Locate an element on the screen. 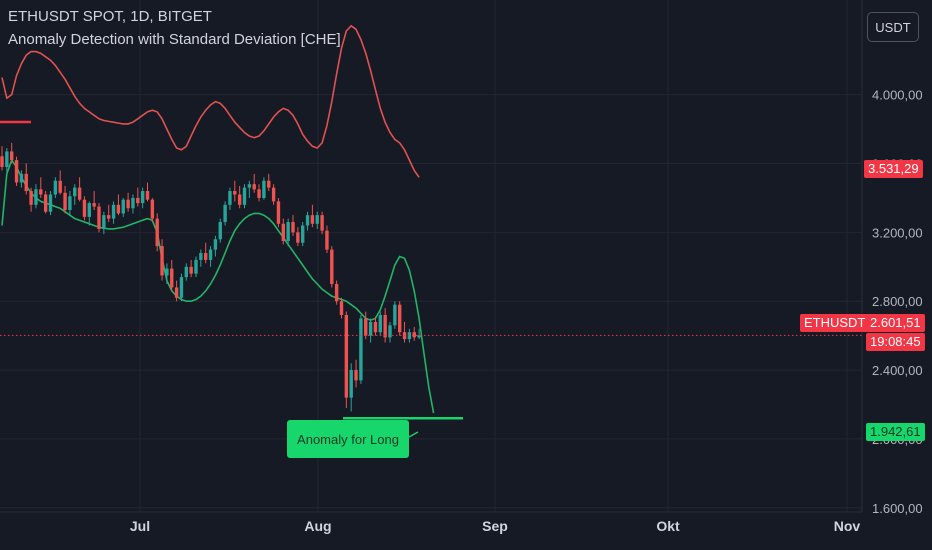 This screenshot has width=932, height=550. anomaly-for-long-label: Anomaly for Long is located at coordinates (348, 439).